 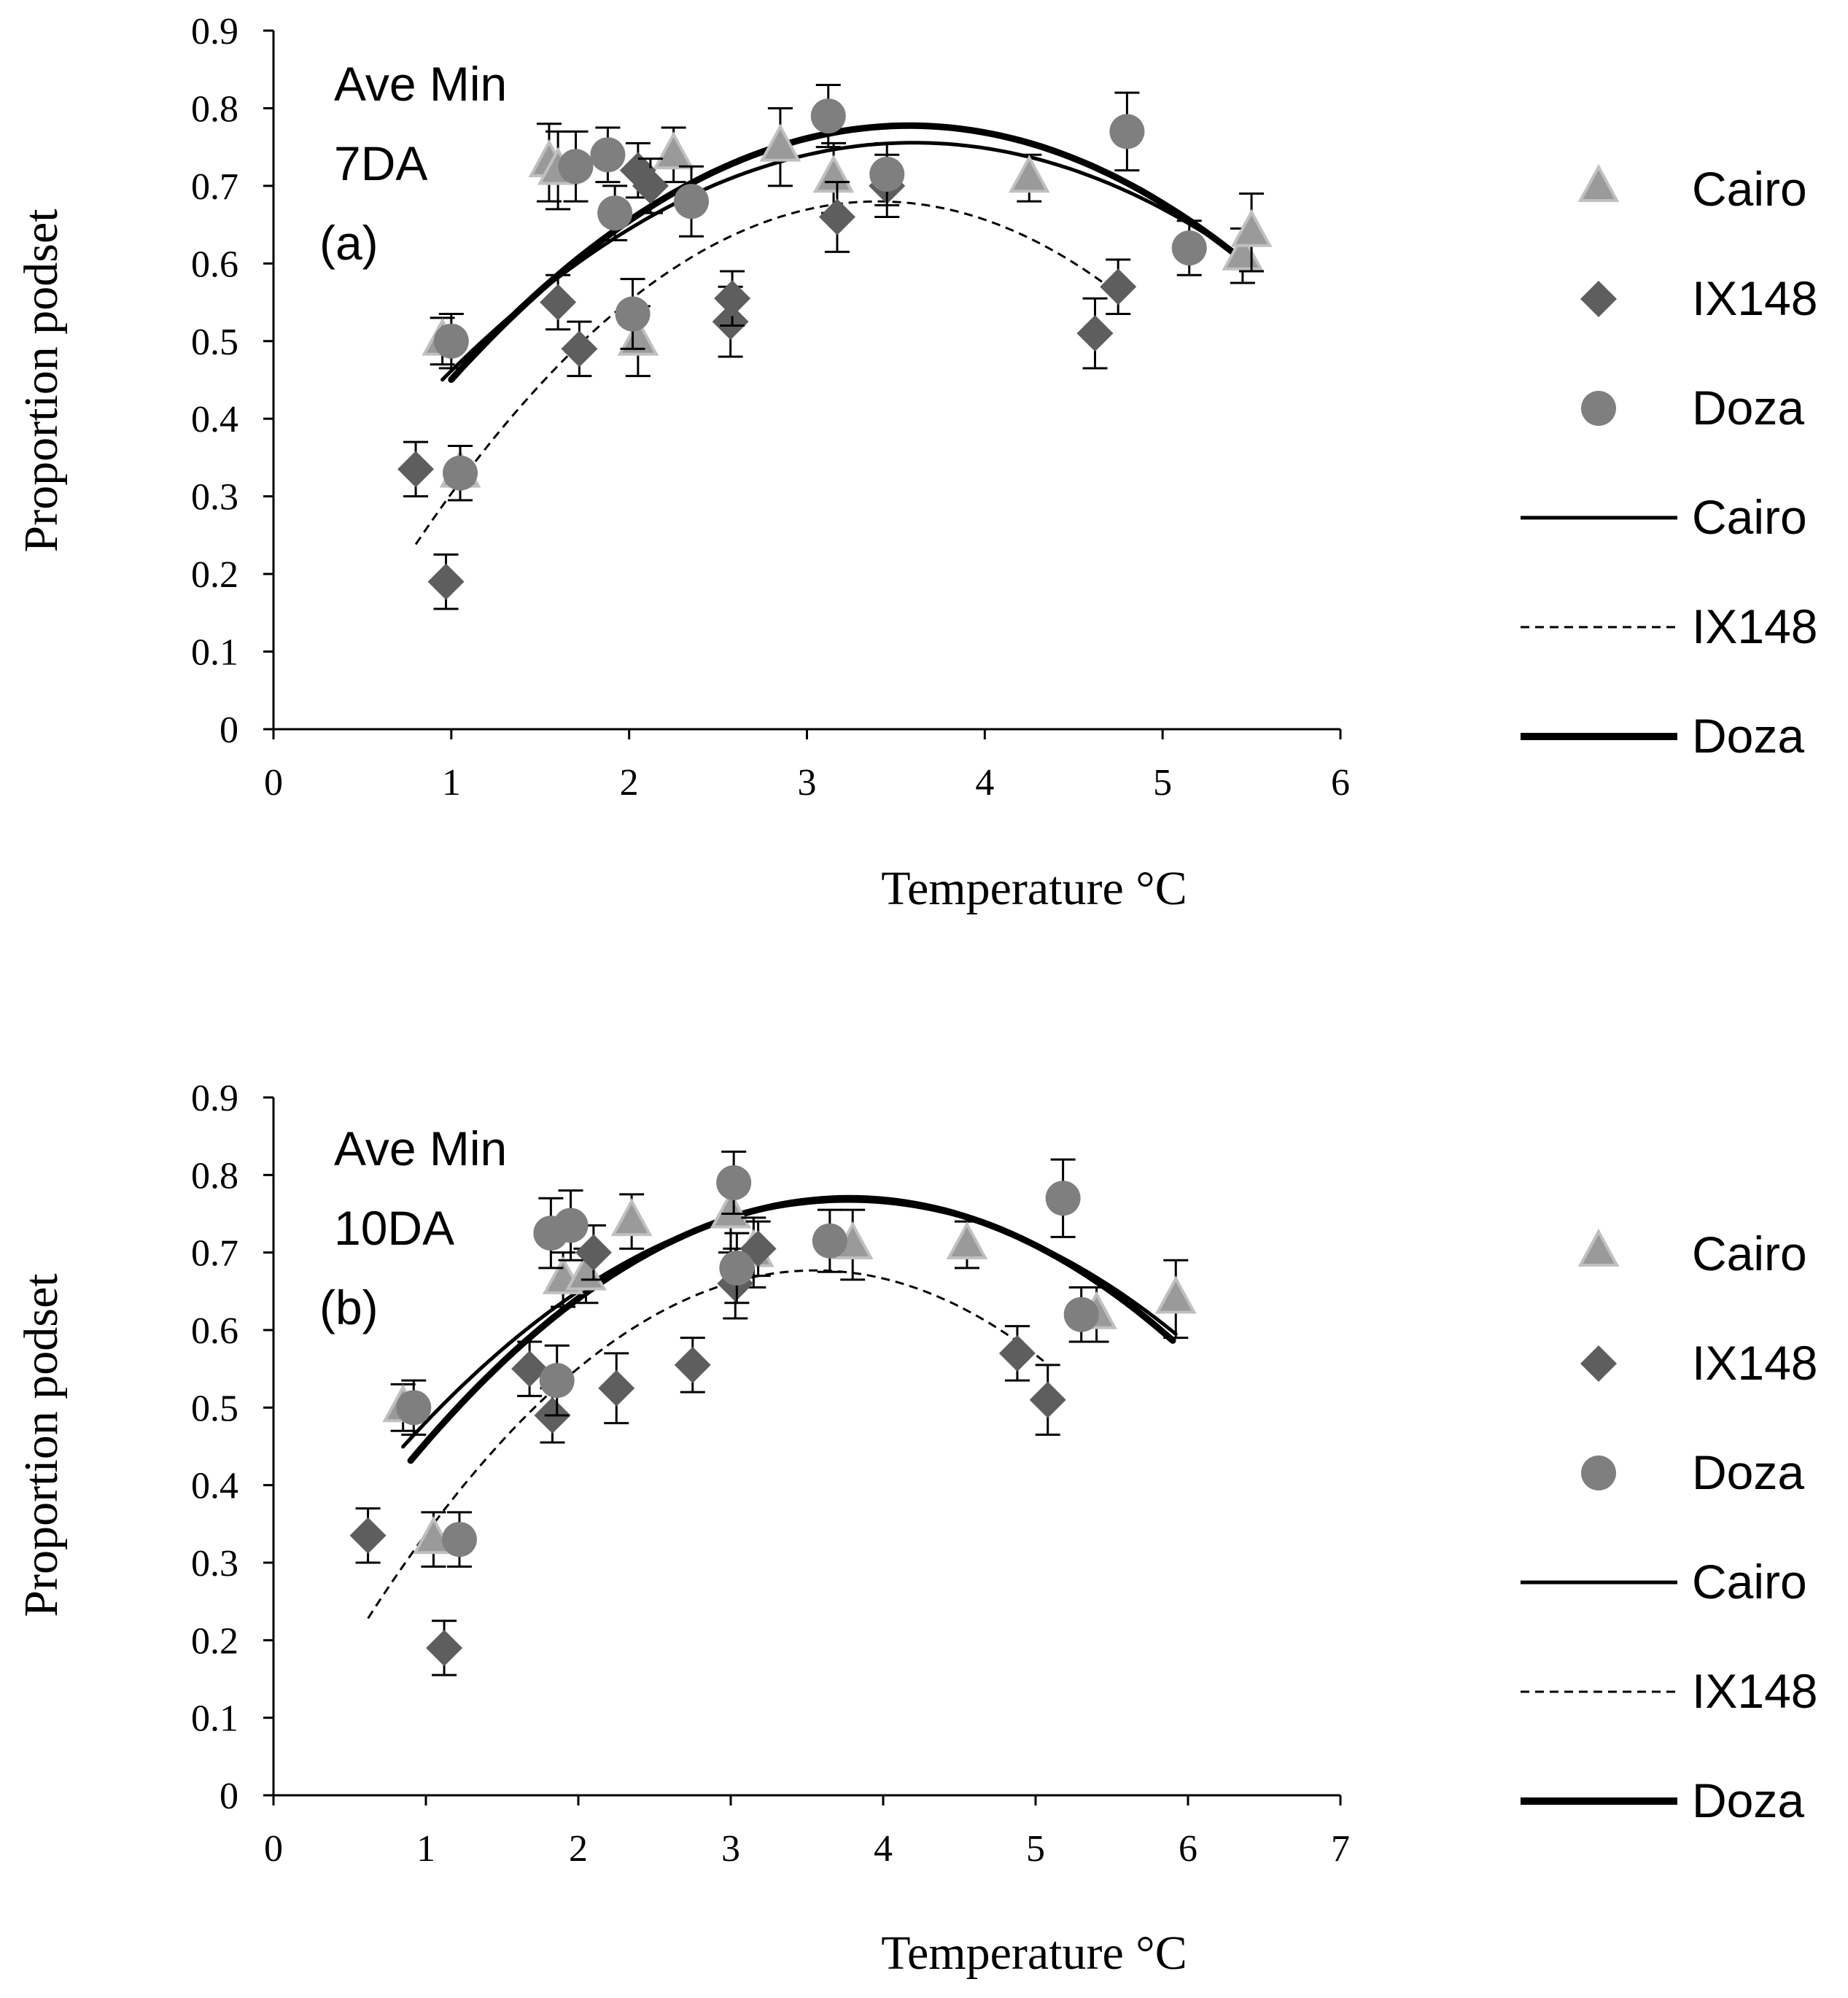 What do you see at coordinates (394, 1228) in the screenshot?
I see `annotation-line-2: 10DA` at bounding box center [394, 1228].